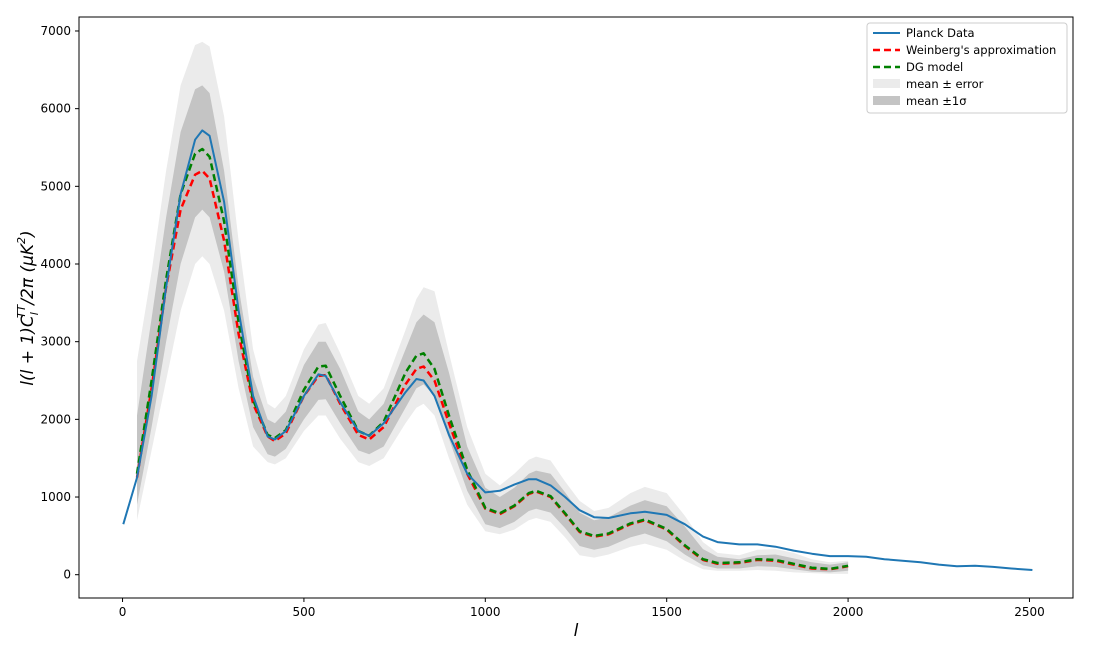 The height and width of the screenshot is (650, 1102). Describe the element at coordinates (55, 419) in the screenshot. I see `y-tick-label: 2000` at that location.